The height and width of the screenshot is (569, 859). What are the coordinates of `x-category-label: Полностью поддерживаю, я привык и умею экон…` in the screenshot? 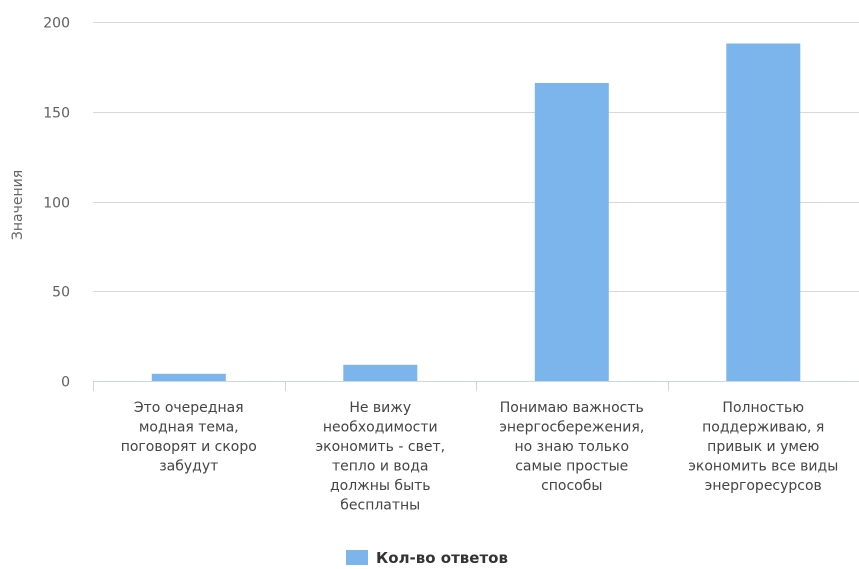 It's located at (763, 447).